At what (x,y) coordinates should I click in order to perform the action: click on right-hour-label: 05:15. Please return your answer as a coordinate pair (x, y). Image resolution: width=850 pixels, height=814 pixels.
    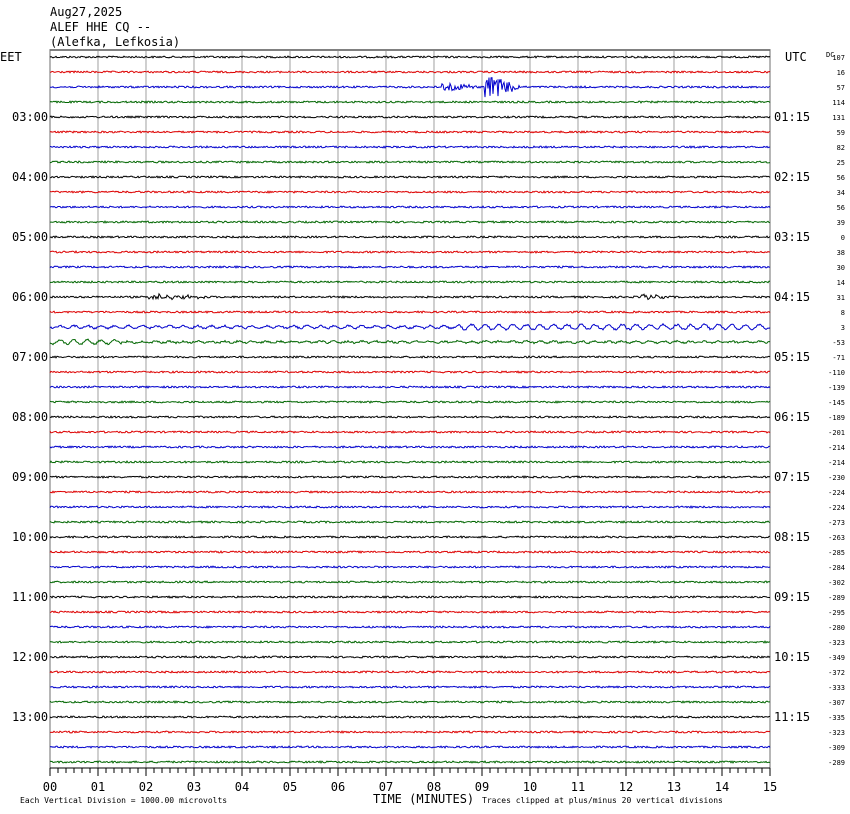
    Looking at the image, I should click on (792, 357).